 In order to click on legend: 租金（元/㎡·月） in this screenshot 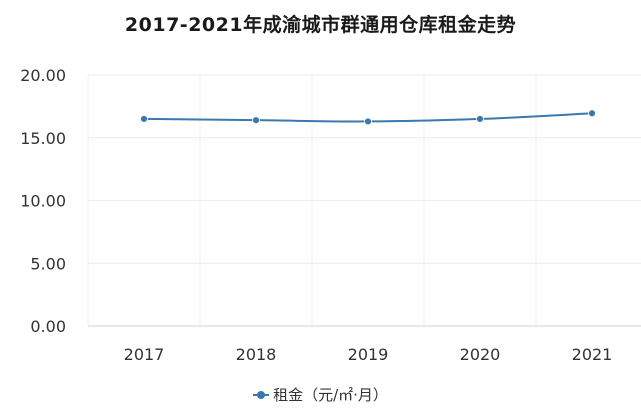, I will do `click(320, 394)`.